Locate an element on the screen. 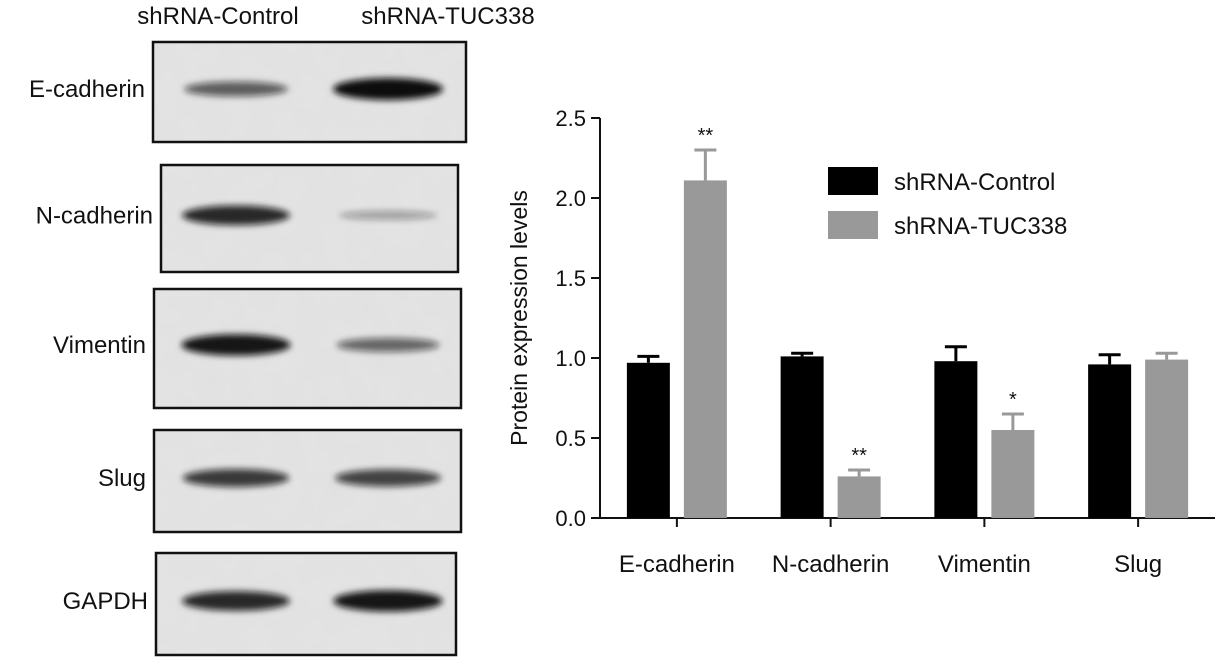  bar-shrna-control-e-cadherin is located at coordinates (648, 440).